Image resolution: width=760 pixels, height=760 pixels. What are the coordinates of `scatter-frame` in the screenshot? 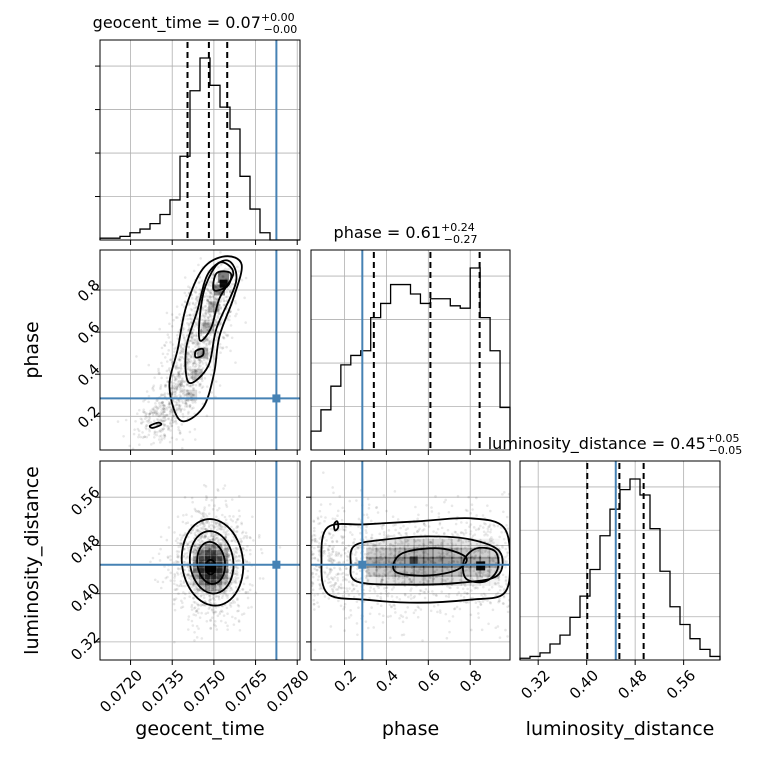 It's located at (200, 350).